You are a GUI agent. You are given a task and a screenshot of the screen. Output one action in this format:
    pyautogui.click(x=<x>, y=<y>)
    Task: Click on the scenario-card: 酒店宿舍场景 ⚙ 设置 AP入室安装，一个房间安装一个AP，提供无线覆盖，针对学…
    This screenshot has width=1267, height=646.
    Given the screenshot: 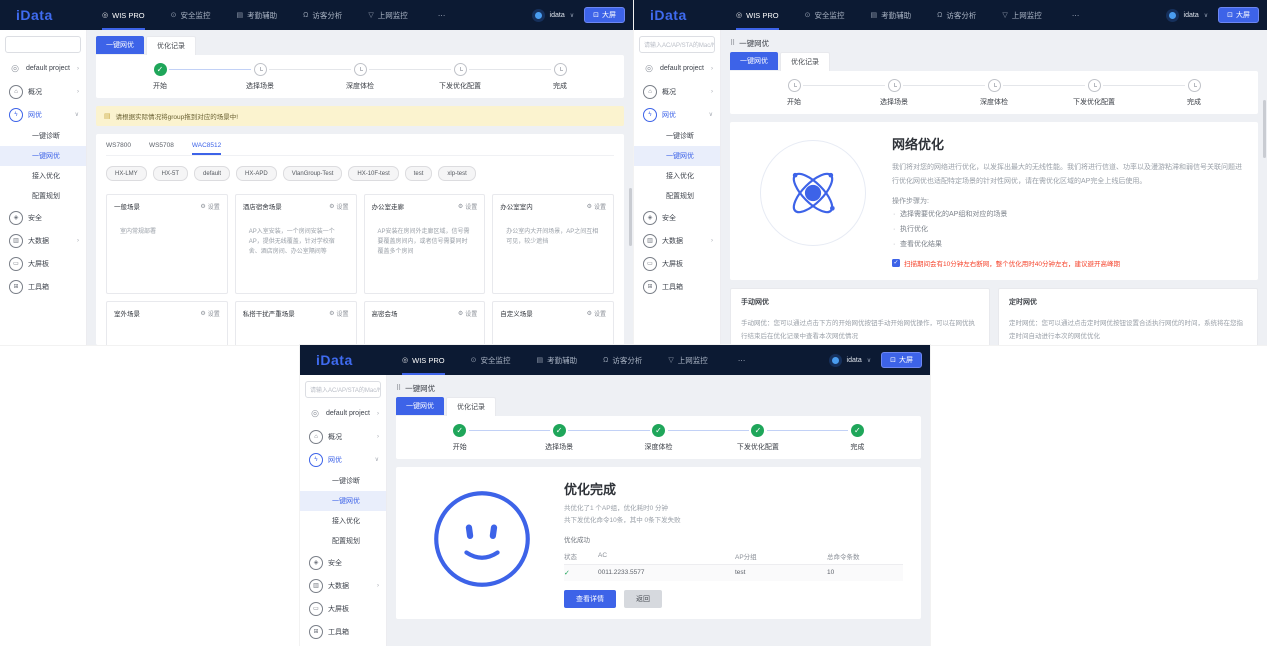 What is the action you would take?
    pyautogui.click(x=295, y=244)
    